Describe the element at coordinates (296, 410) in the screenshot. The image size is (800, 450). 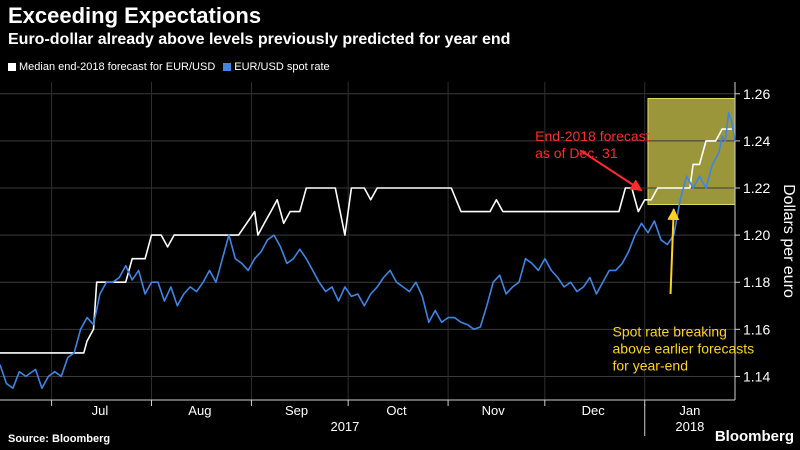
I see `x-tick-label: Sep` at that location.